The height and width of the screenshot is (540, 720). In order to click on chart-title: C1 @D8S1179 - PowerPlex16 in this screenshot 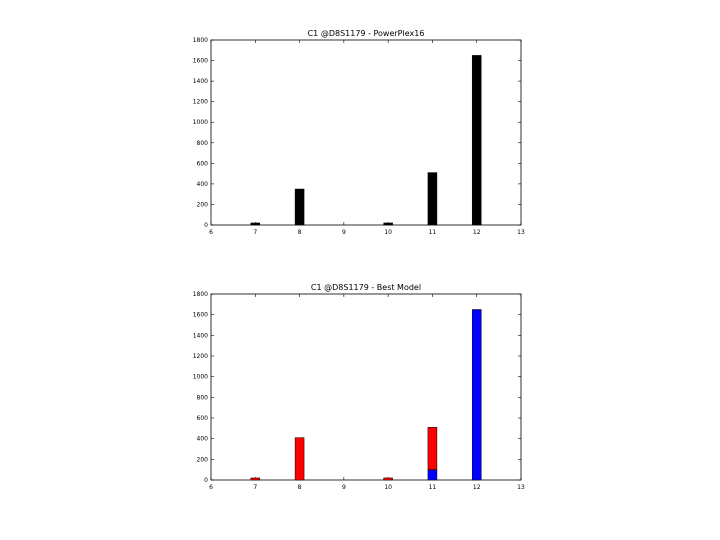, I will do `click(366, 33)`.